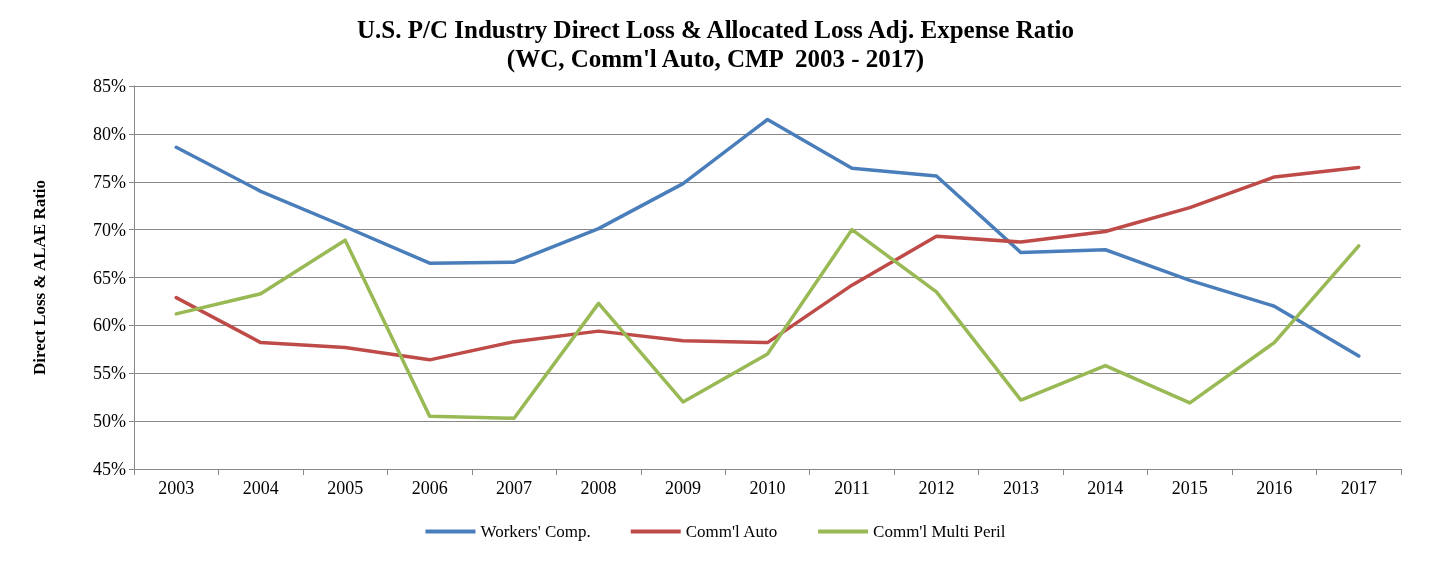  I want to click on y-tick-label: 75%, so click(109, 181).